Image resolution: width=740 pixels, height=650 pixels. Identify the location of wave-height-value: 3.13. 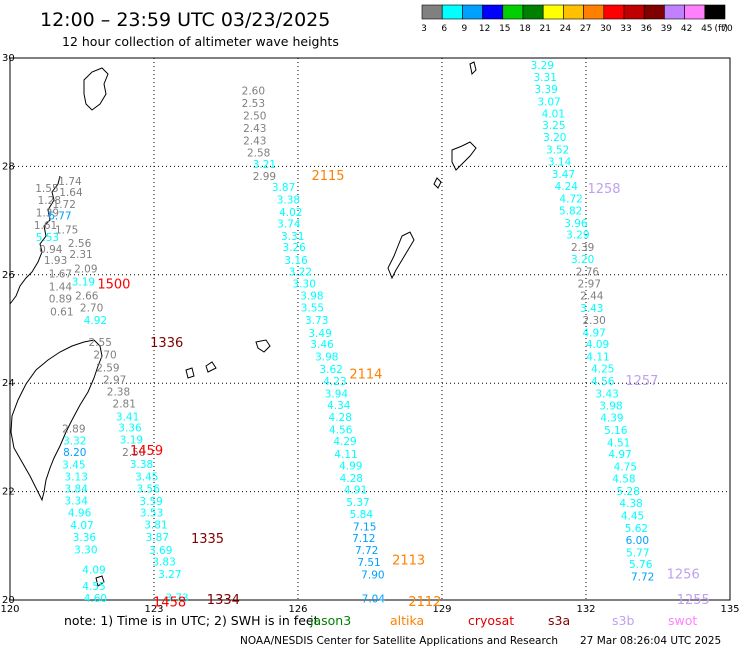
(76, 477).